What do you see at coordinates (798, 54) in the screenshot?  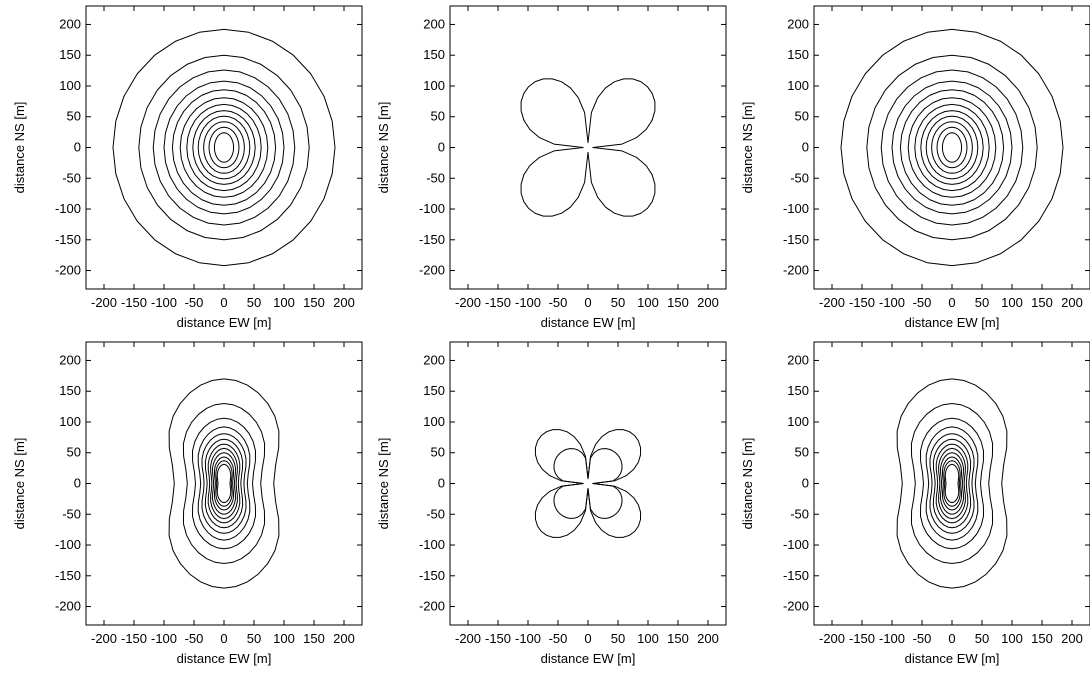 I see `y-tick-label: 150` at bounding box center [798, 54].